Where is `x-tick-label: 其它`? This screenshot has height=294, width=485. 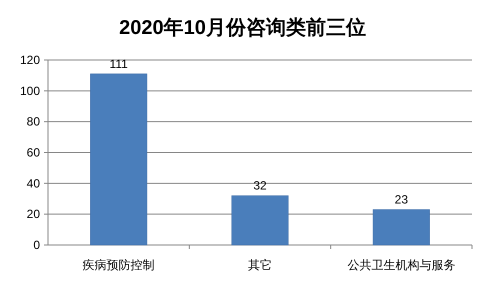 x-tick-label: 其它 is located at coordinates (260, 265).